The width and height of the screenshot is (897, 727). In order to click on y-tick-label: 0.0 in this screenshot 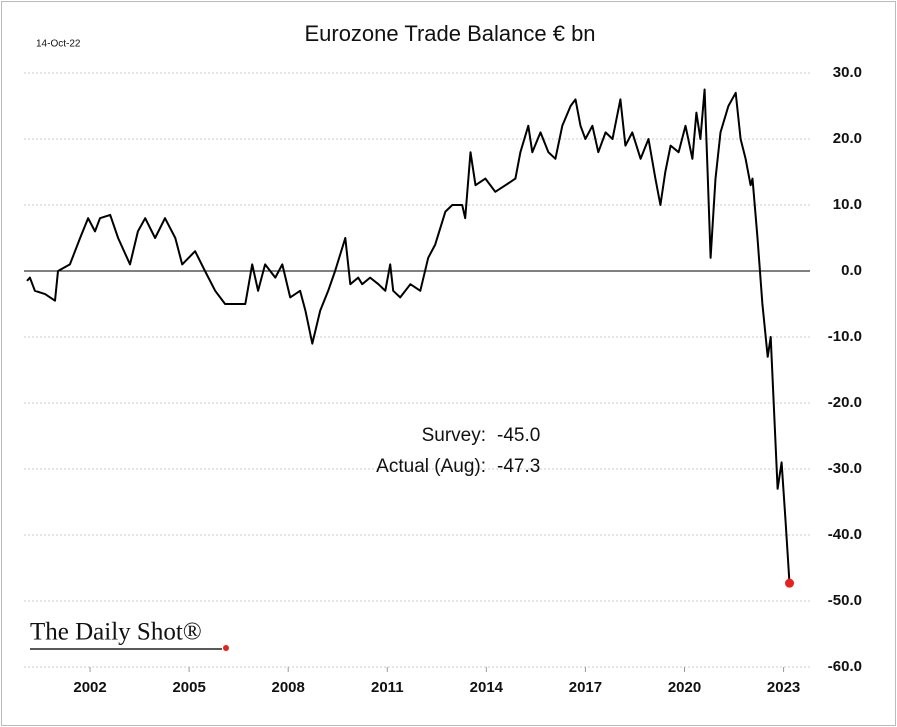, I will do `click(851, 270)`.